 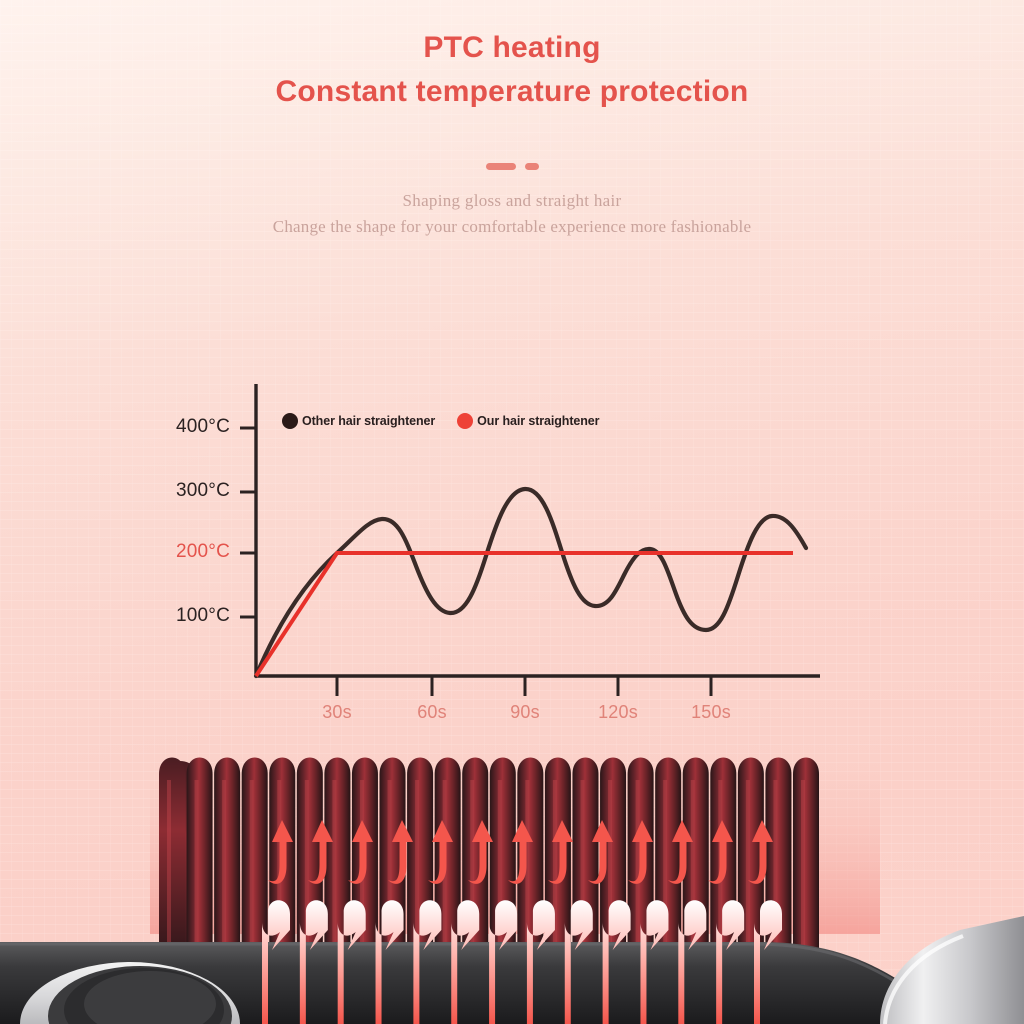 I want to click on chart-x-ticks, so click(x=524, y=686).